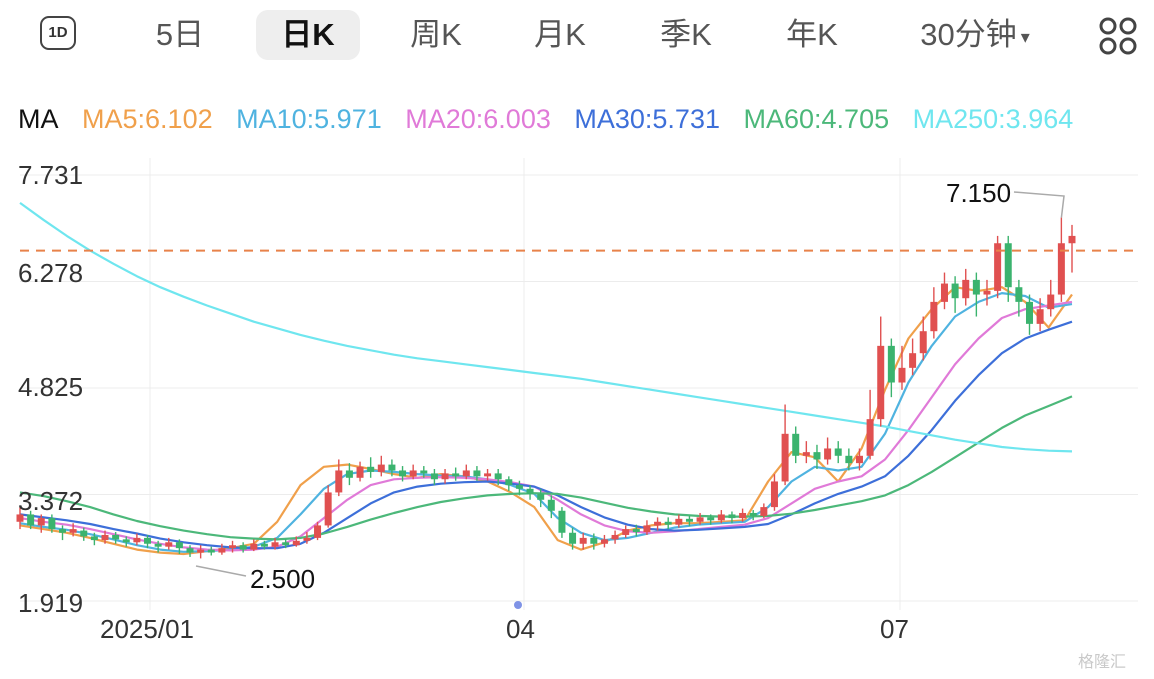 Image resolution: width=1154 pixels, height=679 pixels. I want to click on low-leader-line, so click(221, 571).